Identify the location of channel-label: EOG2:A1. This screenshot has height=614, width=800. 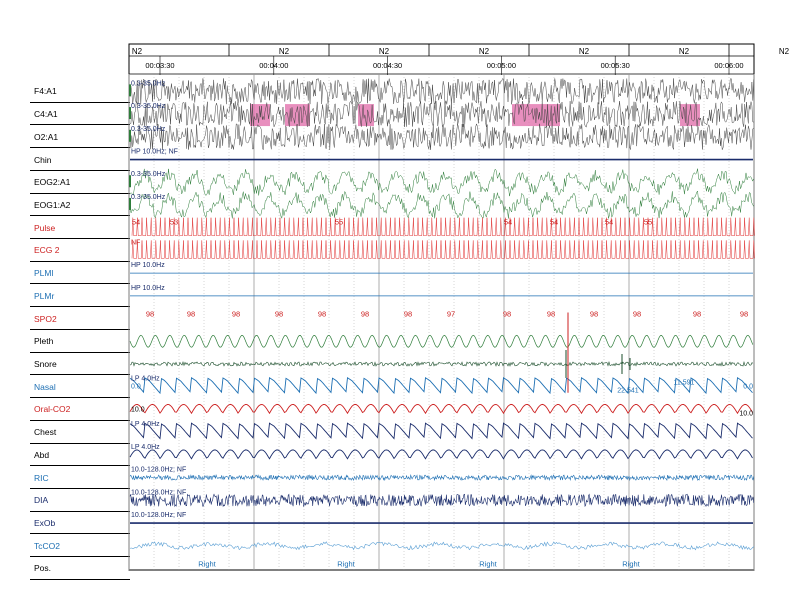
(52, 182).